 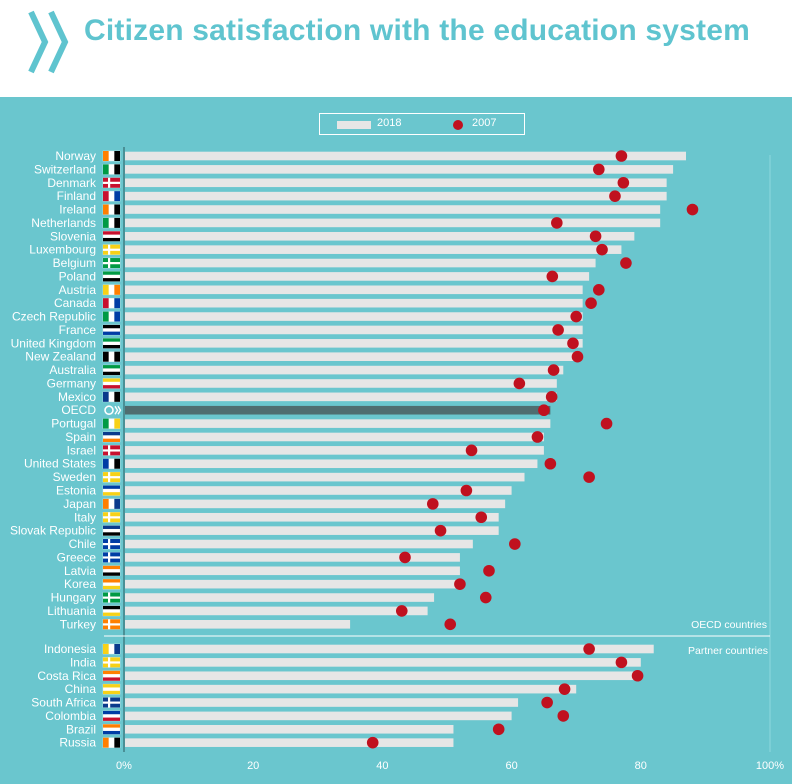 I want to click on legend-swatch-2018, so click(x=354, y=125).